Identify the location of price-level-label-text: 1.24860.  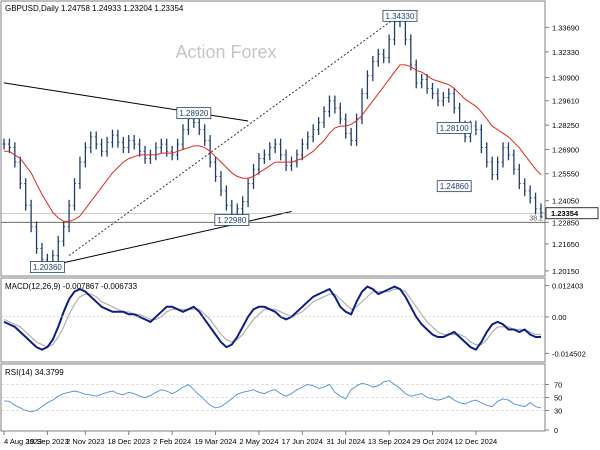
(454, 186).